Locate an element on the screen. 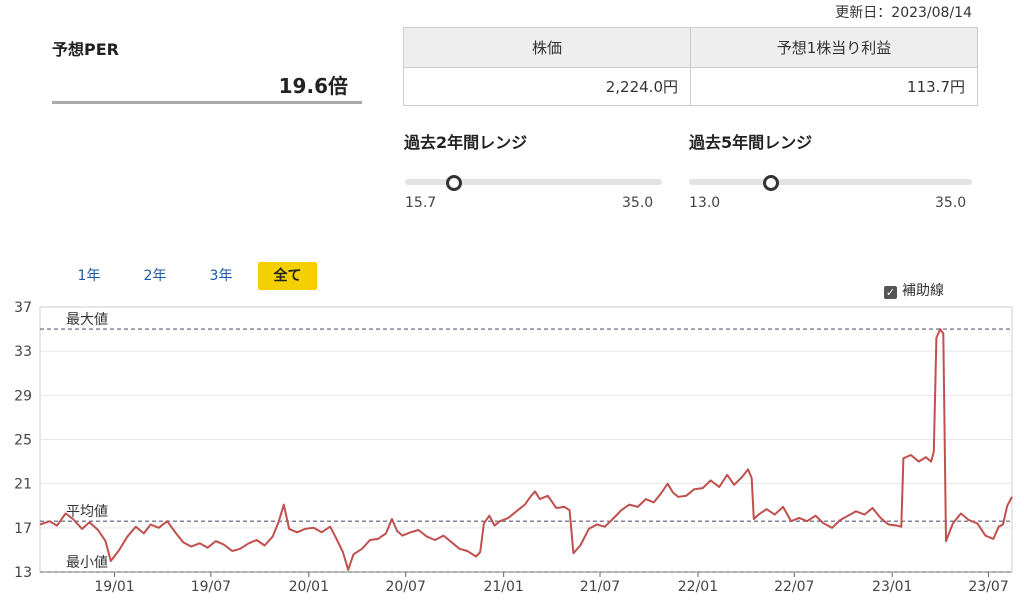  x-tick-label: 19/07 is located at coordinates (211, 587).